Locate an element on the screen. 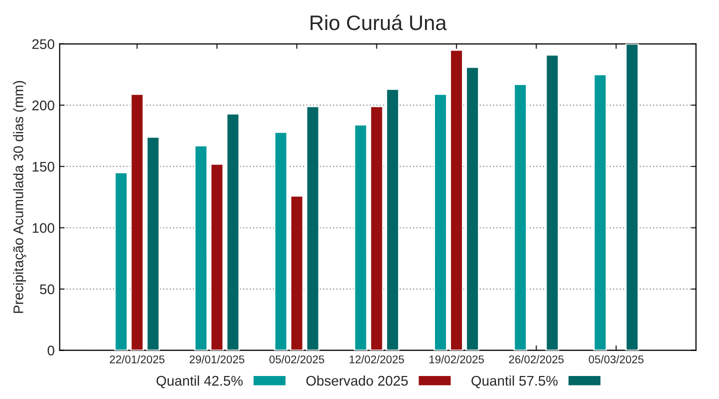 Image resolution: width=719 pixels, height=399 pixels. y-tick-label: 100 is located at coordinates (43, 228).